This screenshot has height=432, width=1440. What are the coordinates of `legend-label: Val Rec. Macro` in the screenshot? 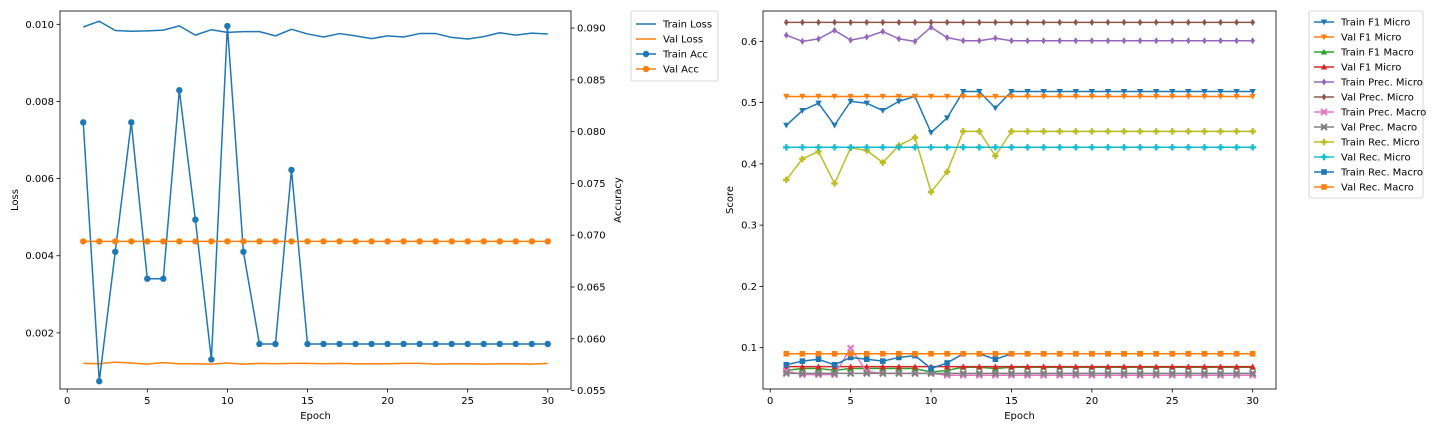 It's located at (1377, 188).